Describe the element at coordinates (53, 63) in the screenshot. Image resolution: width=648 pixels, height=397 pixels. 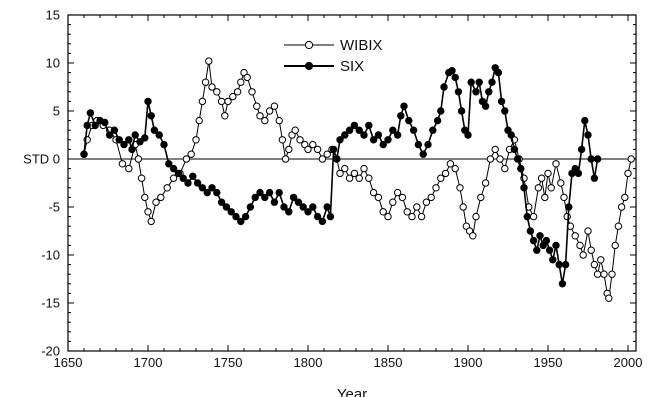
I see `y-tick-label: 10` at that location.